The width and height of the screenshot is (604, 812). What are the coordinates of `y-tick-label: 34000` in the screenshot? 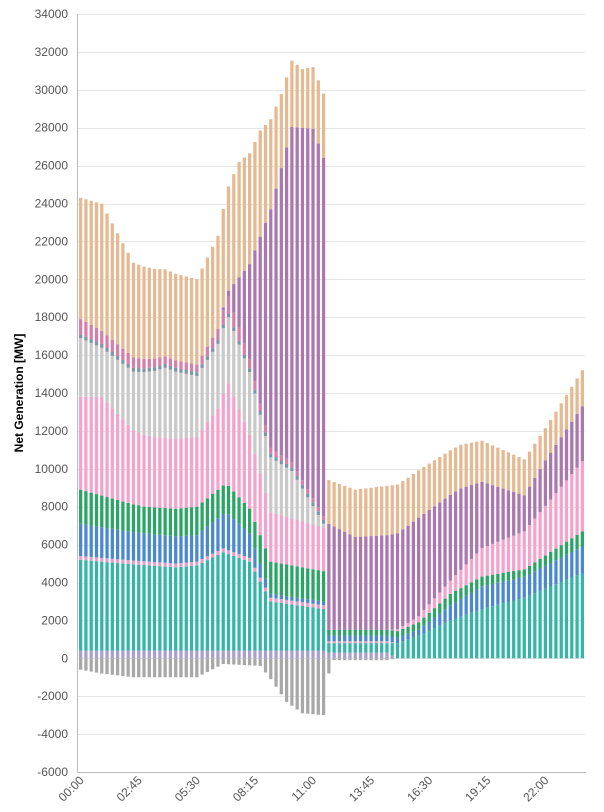 It's located at (52, 14).